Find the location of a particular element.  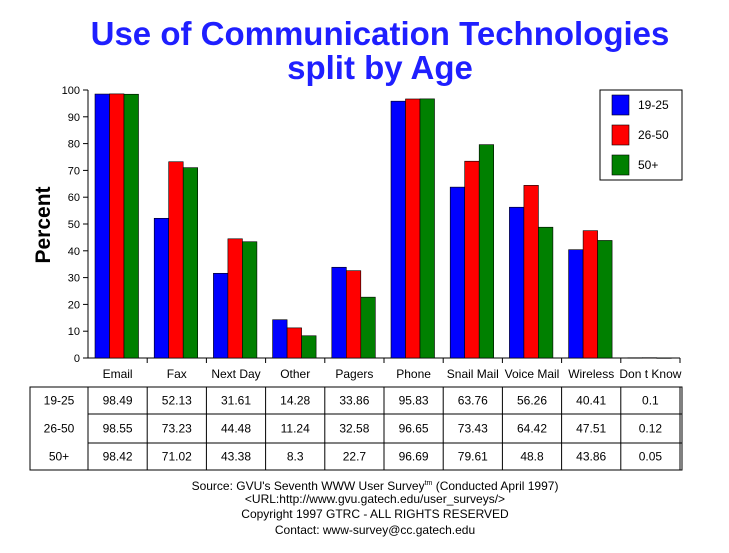

bar-19-25-Phone is located at coordinates (398, 229).